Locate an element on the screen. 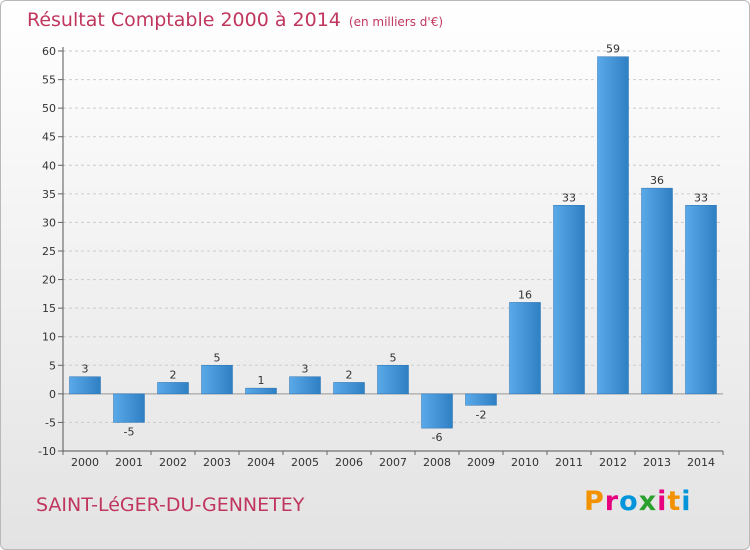 The height and width of the screenshot is (550, 750). value-label-2011: 33 is located at coordinates (569, 197).